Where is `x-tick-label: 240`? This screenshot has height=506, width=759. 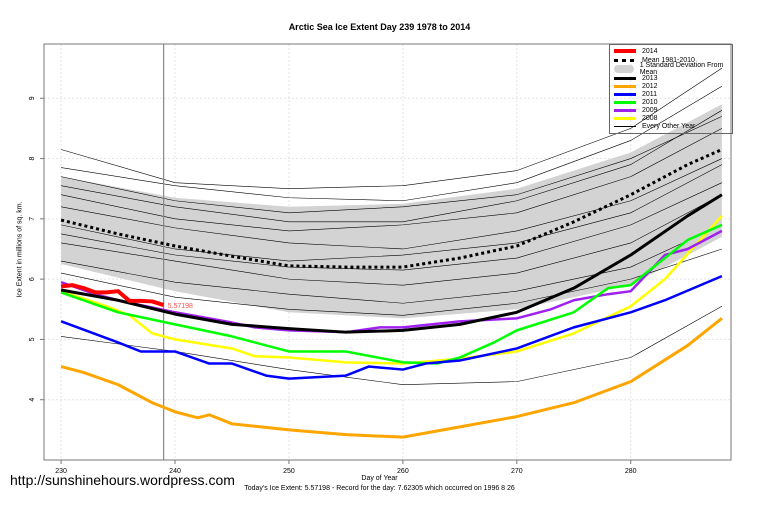
x-tick-label: 240 is located at coordinates (175, 471).